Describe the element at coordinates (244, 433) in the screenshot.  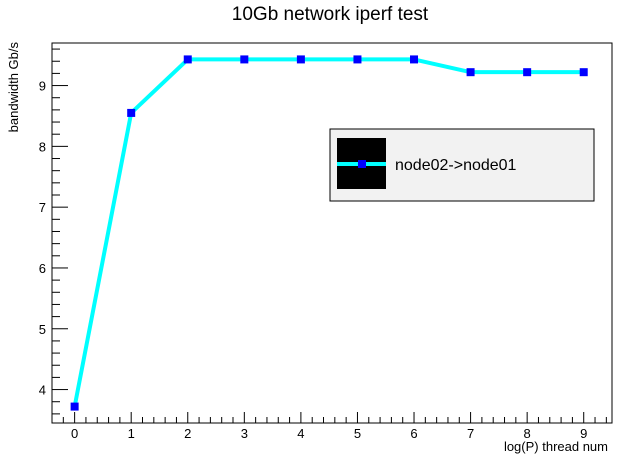
I see `x-tick-label: 3` at that location.